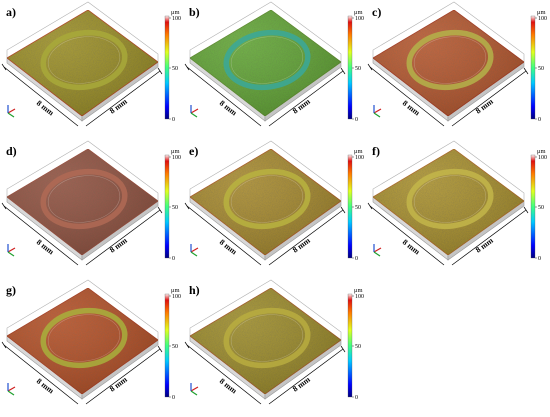  I want to click on panel-letter: e), so click(193, 151).